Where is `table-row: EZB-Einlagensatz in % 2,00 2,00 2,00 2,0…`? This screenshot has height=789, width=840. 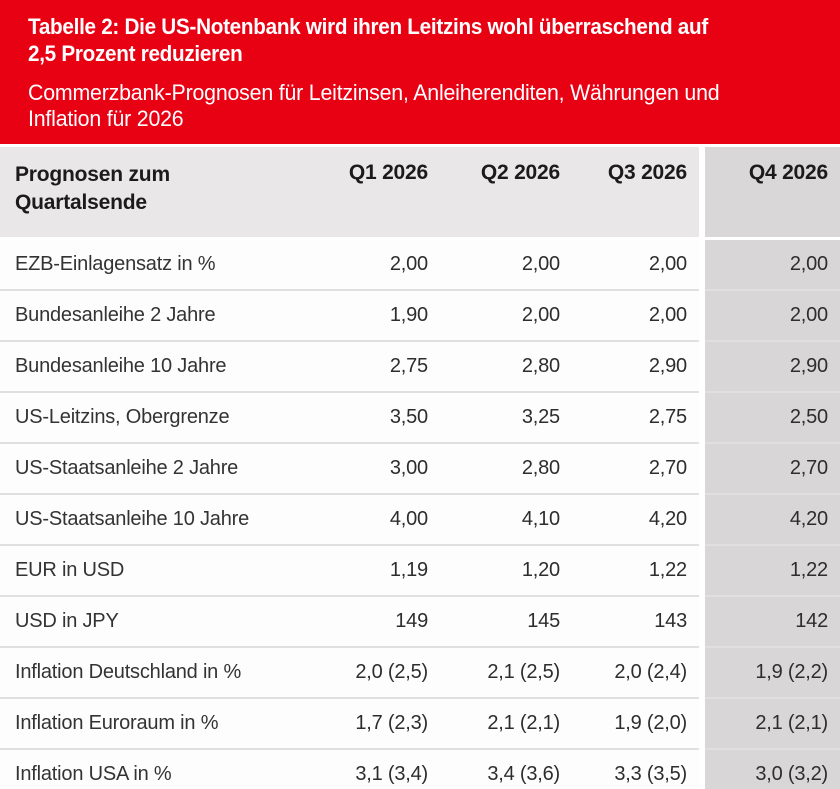 table-row: EZB-Einlagensatz in % 2,00 2,00 2,00 2,0… is located at coordinates (420, 263).